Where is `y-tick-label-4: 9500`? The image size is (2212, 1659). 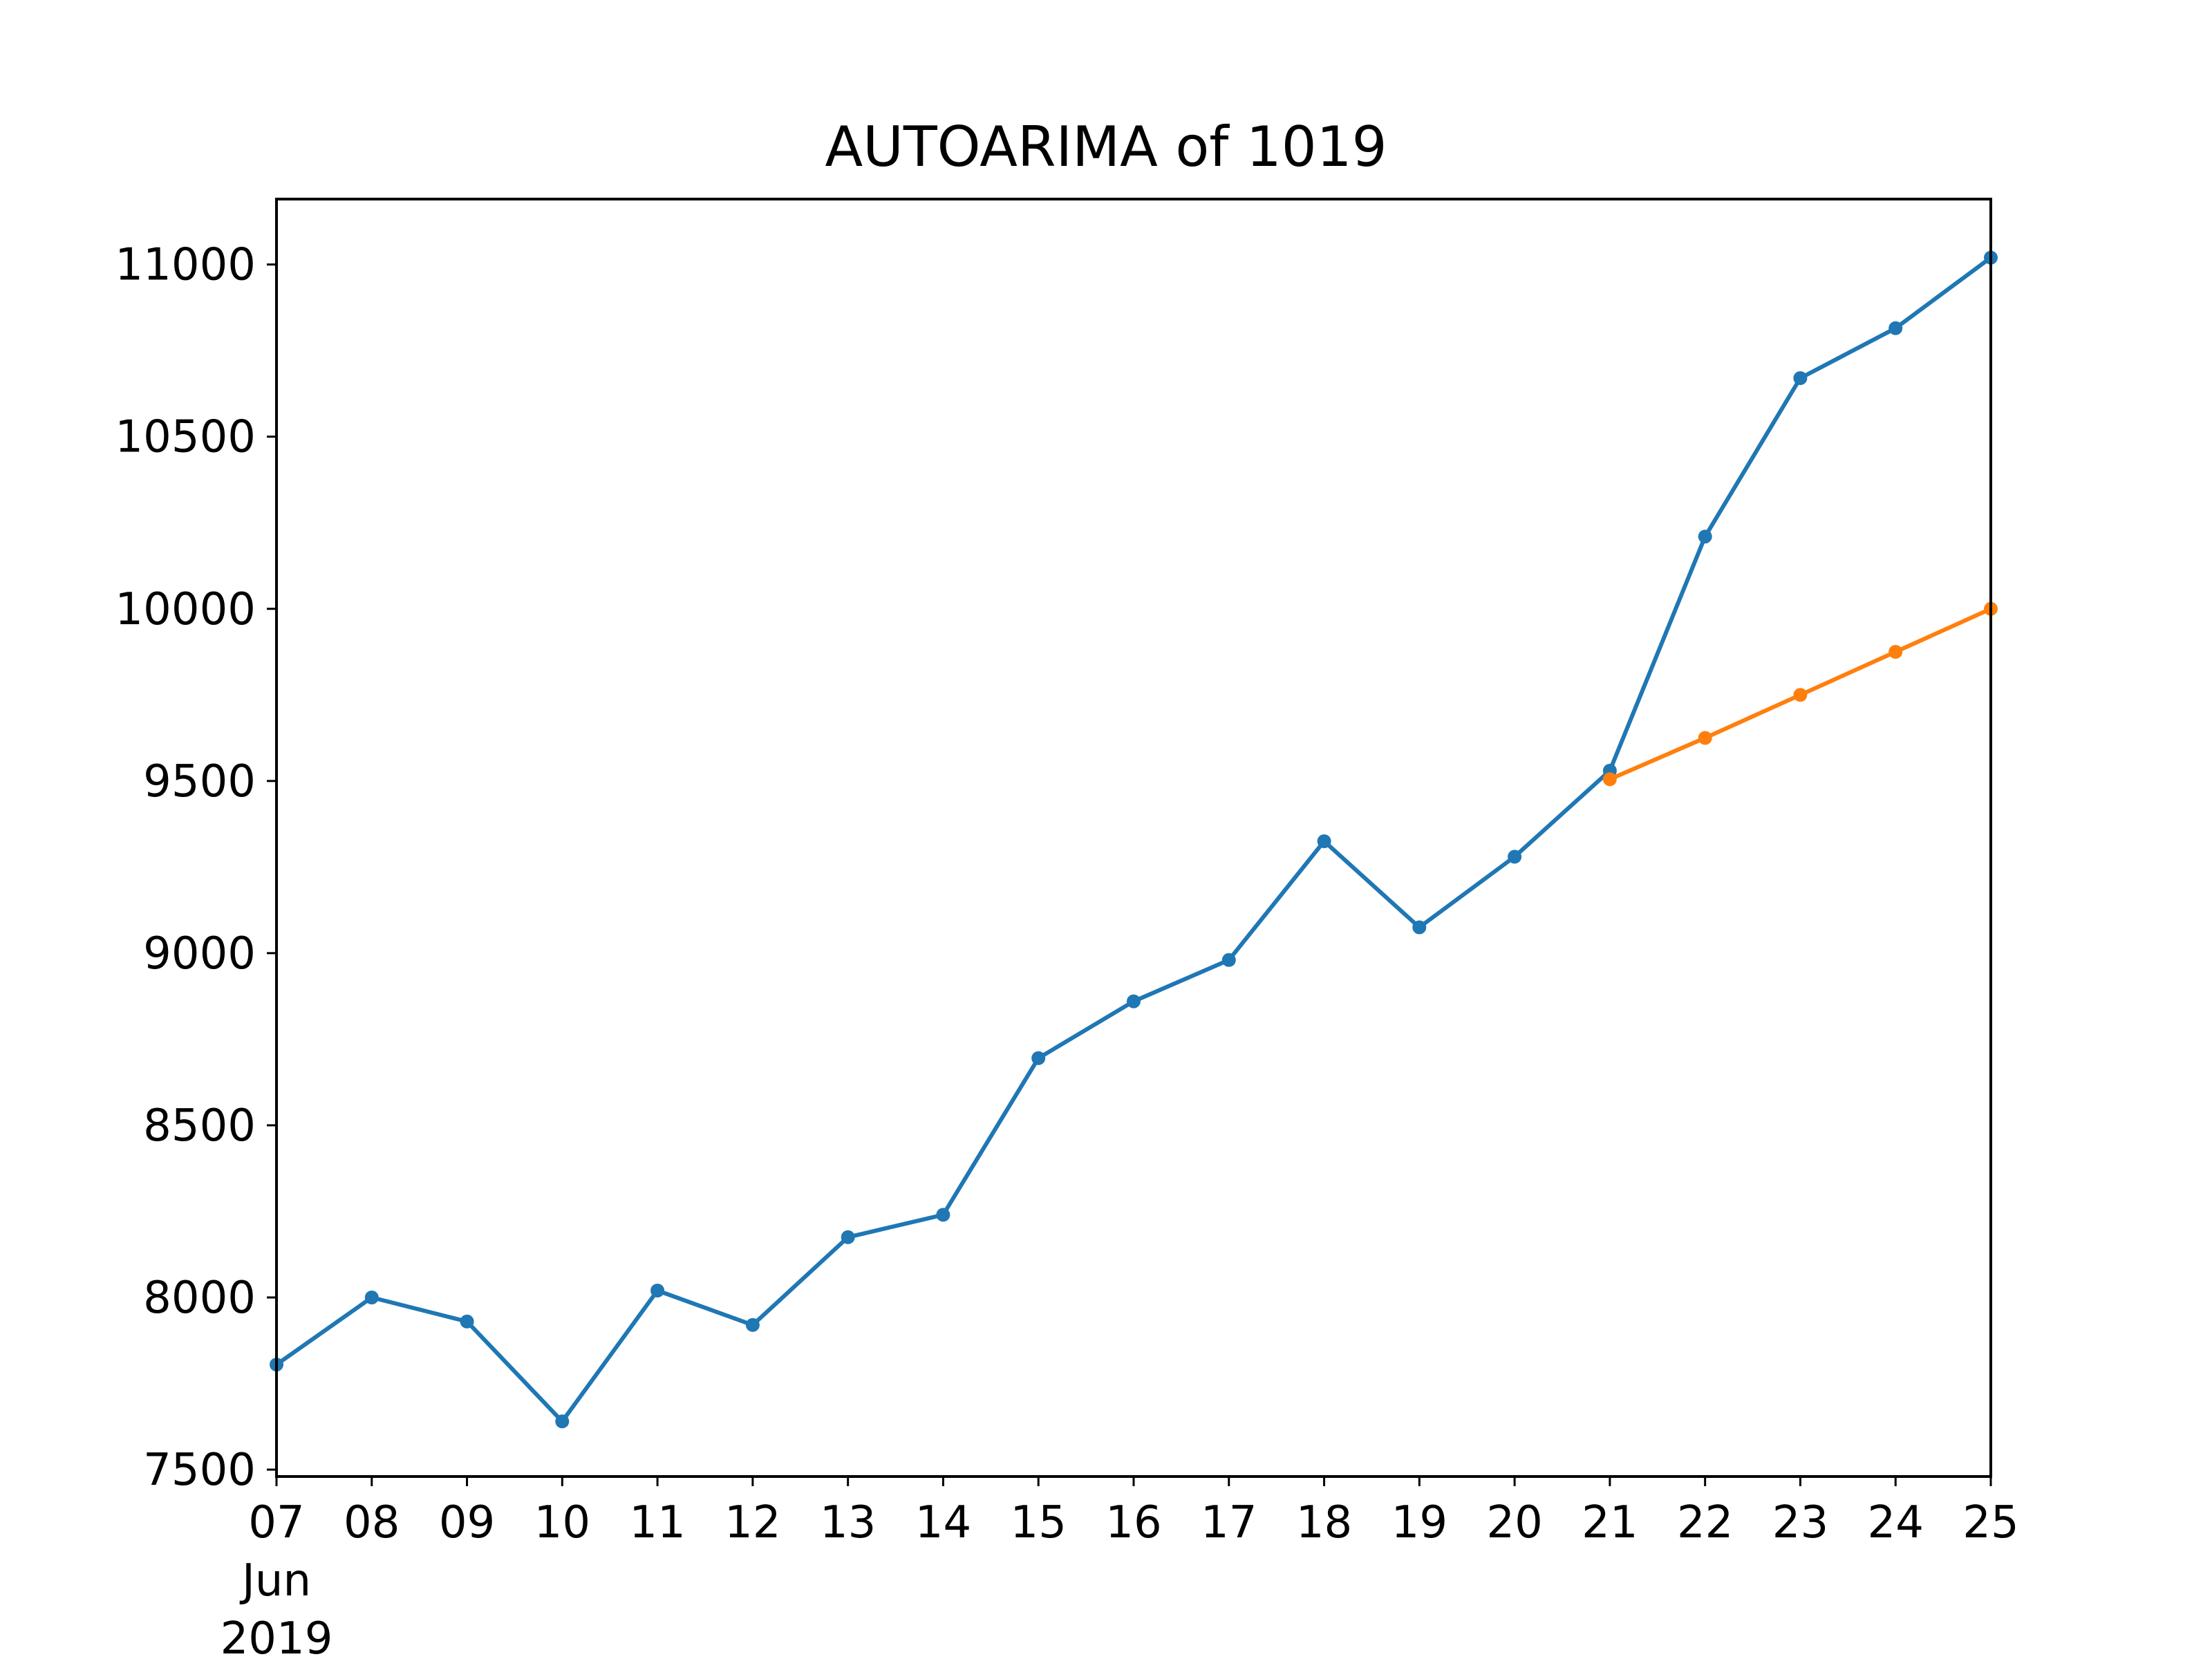
y-tick-label-4: 9500 is located at coordinates (199, 781).